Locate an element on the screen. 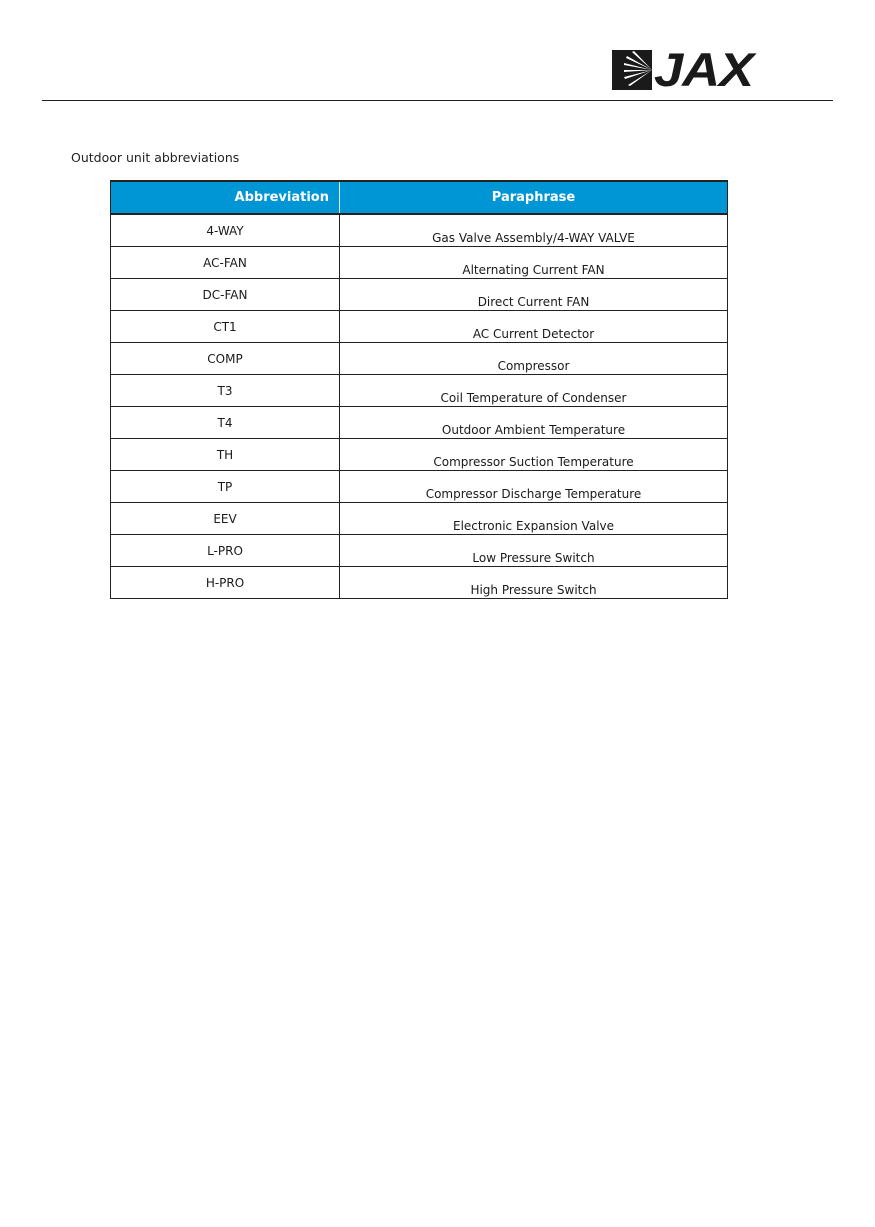 This screenshot has height=1227, width=875. section-title: Outdoor unit abbreviations is located at coordinates (155, 157).